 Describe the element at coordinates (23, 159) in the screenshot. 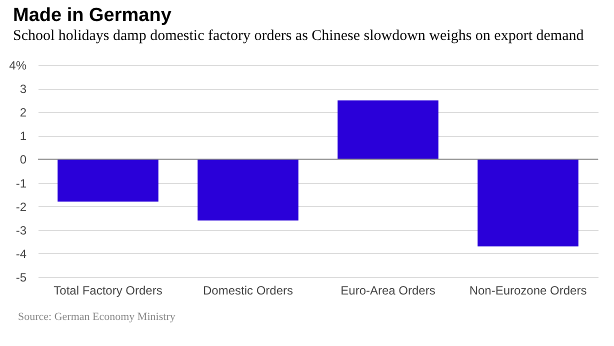

I see `y-tick-label: 0` at that location.